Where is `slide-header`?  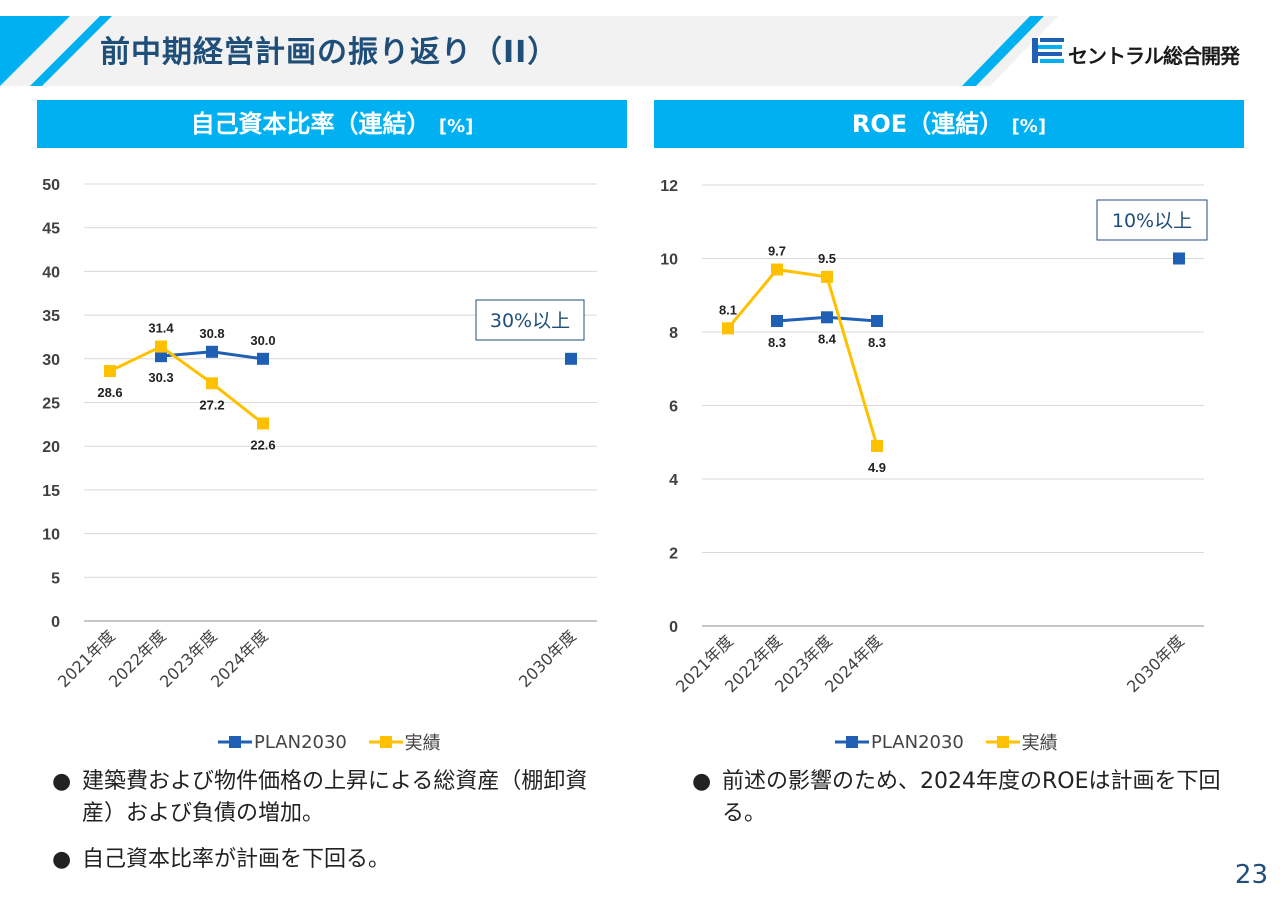 slide-header is located at coordinates (640, 51).